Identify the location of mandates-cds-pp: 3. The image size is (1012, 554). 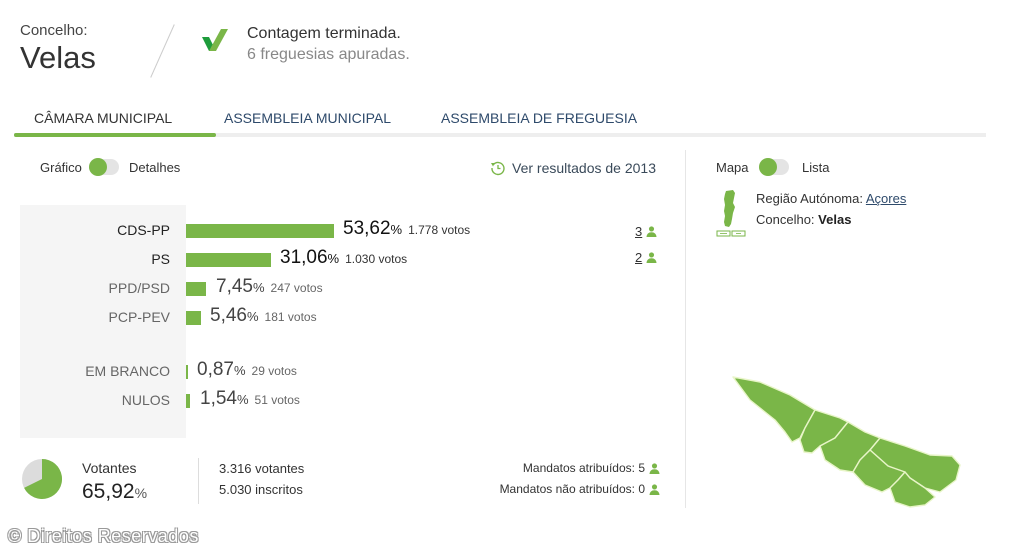
(646, 231).